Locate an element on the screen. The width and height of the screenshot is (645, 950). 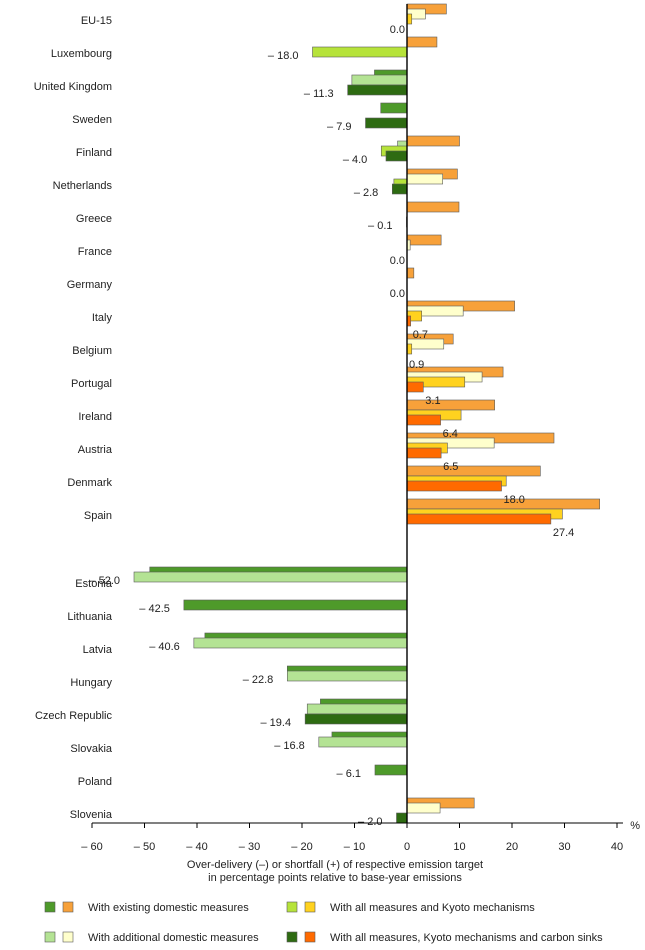
bar-finland-sinks is located at coordinates (396, 156).